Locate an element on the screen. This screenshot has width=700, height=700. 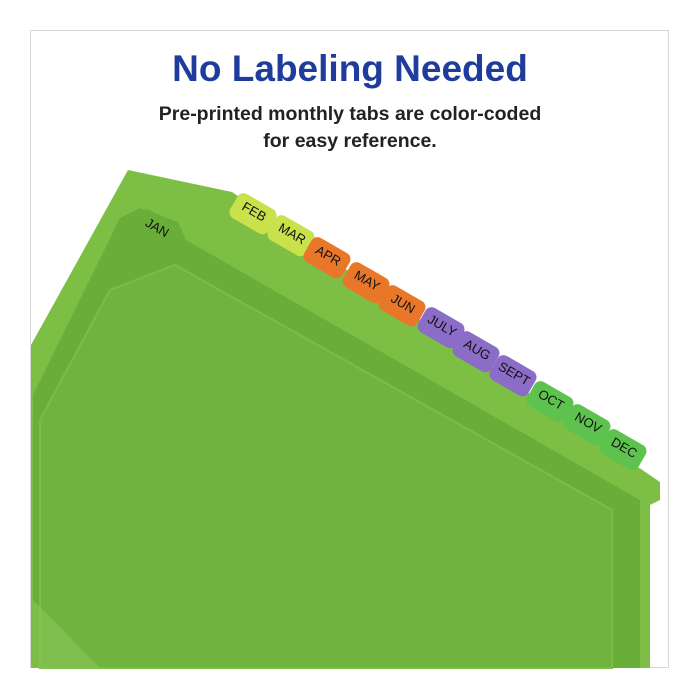
bottom-strip is located at coordinates (66, 634).